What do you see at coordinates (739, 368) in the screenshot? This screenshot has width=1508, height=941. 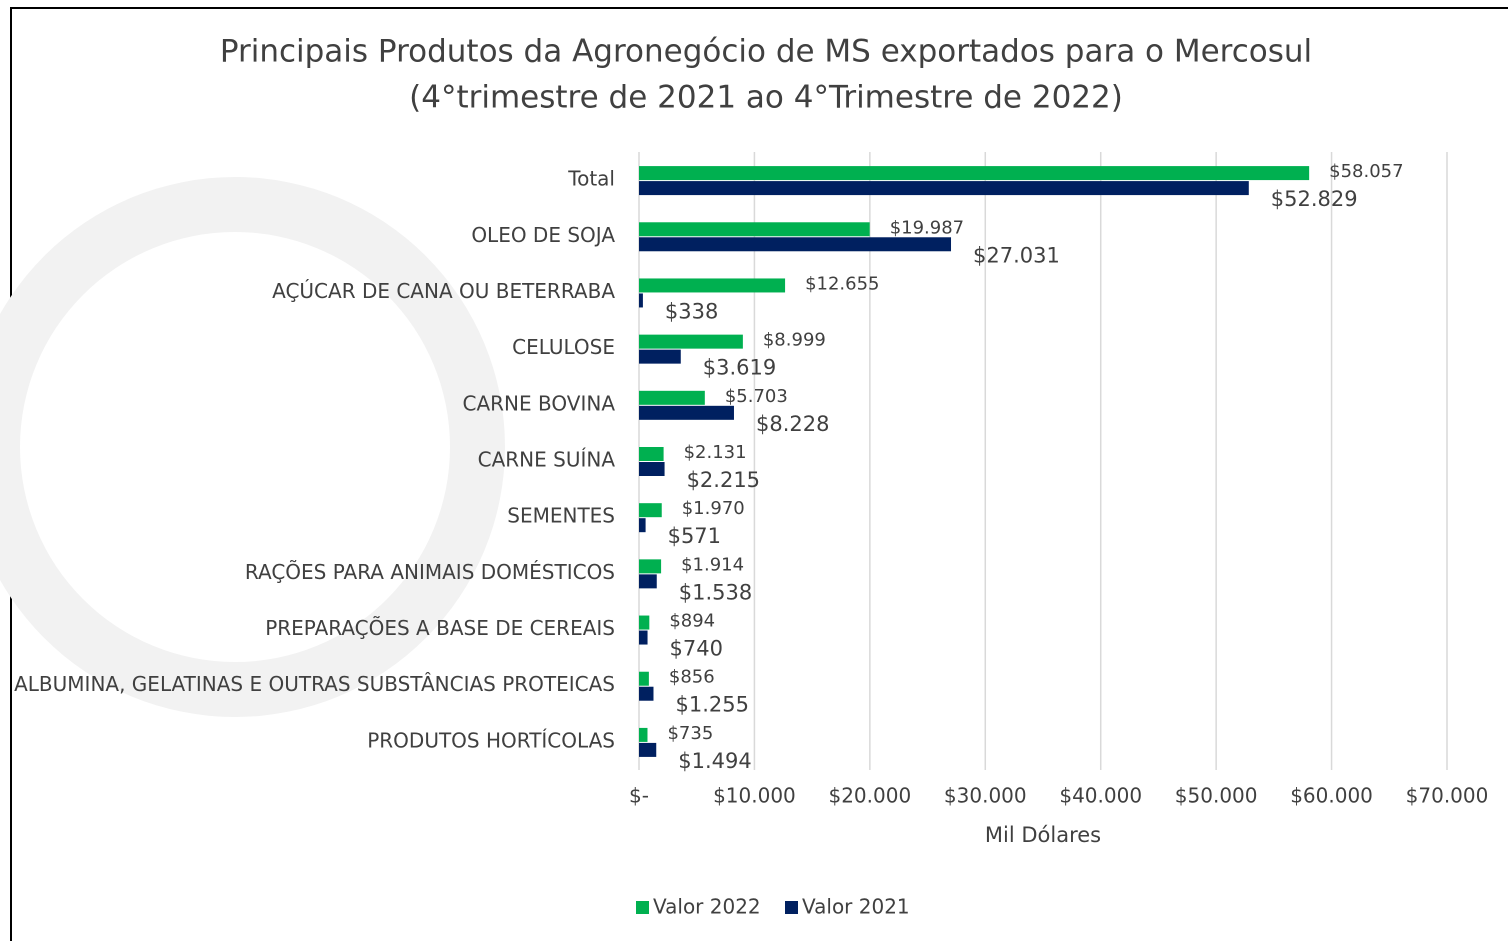 I see `data-label: $3.619` at bounding box center [739, 368].